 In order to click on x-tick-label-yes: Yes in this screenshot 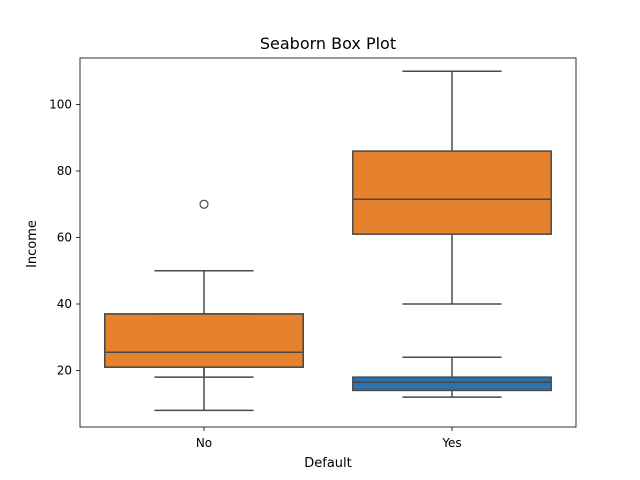, I will do `click(451, 443)`.